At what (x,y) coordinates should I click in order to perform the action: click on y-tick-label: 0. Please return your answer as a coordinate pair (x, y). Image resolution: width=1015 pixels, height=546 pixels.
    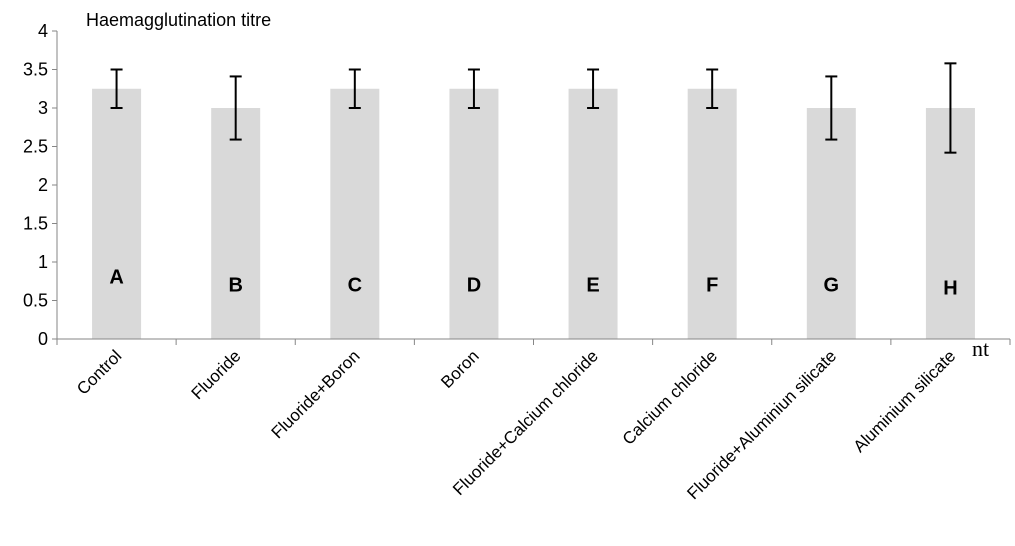
    Looking at the image, I should click on (43, 339).